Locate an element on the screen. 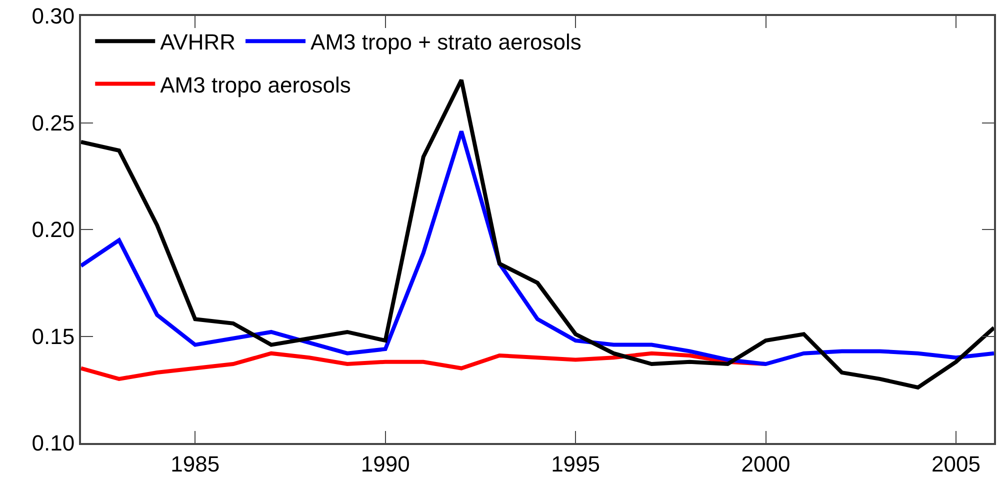 This screenshot has height=489, width=1000. x-tick-label: 1995 is located at coordinates (575, 463).